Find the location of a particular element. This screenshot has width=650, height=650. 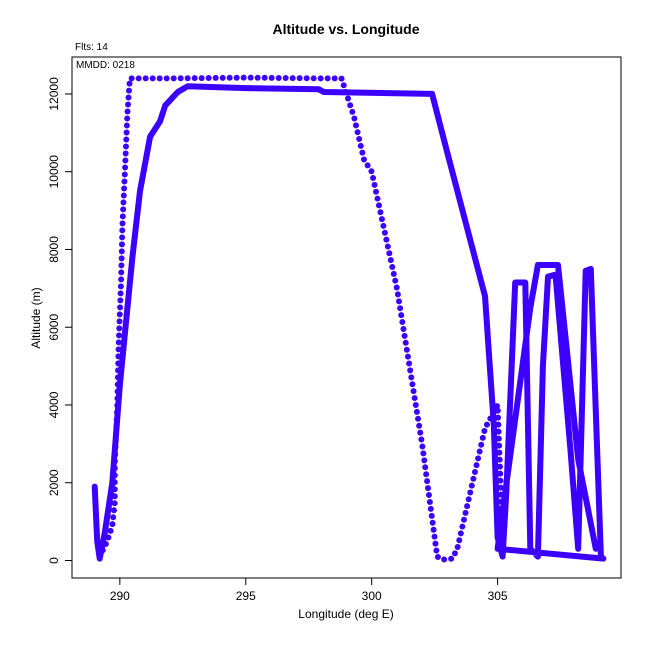

x-tick-label: 290 is located at coordinates (120, 596).